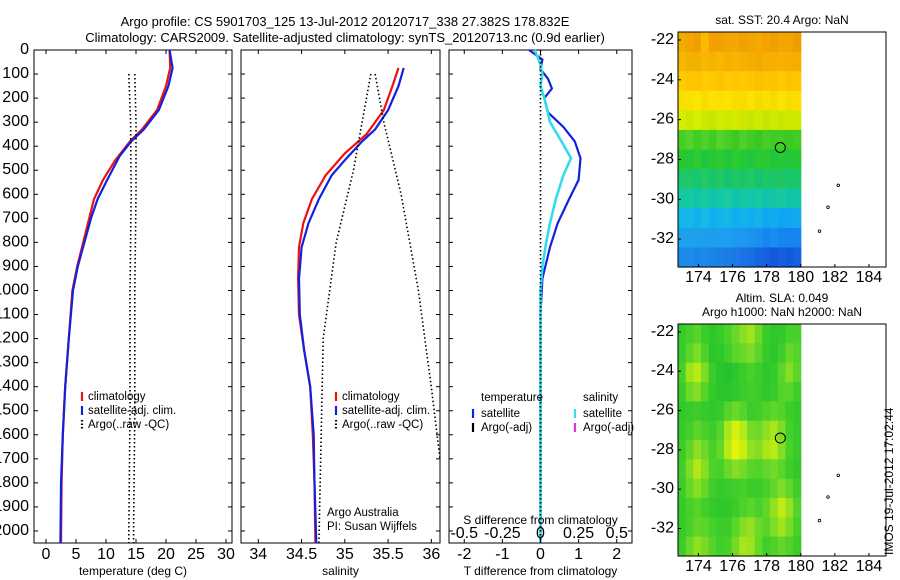 The width and height of the screenshot is (900, 580). I want to click on y-tick-label: 100, so click(15, 73).